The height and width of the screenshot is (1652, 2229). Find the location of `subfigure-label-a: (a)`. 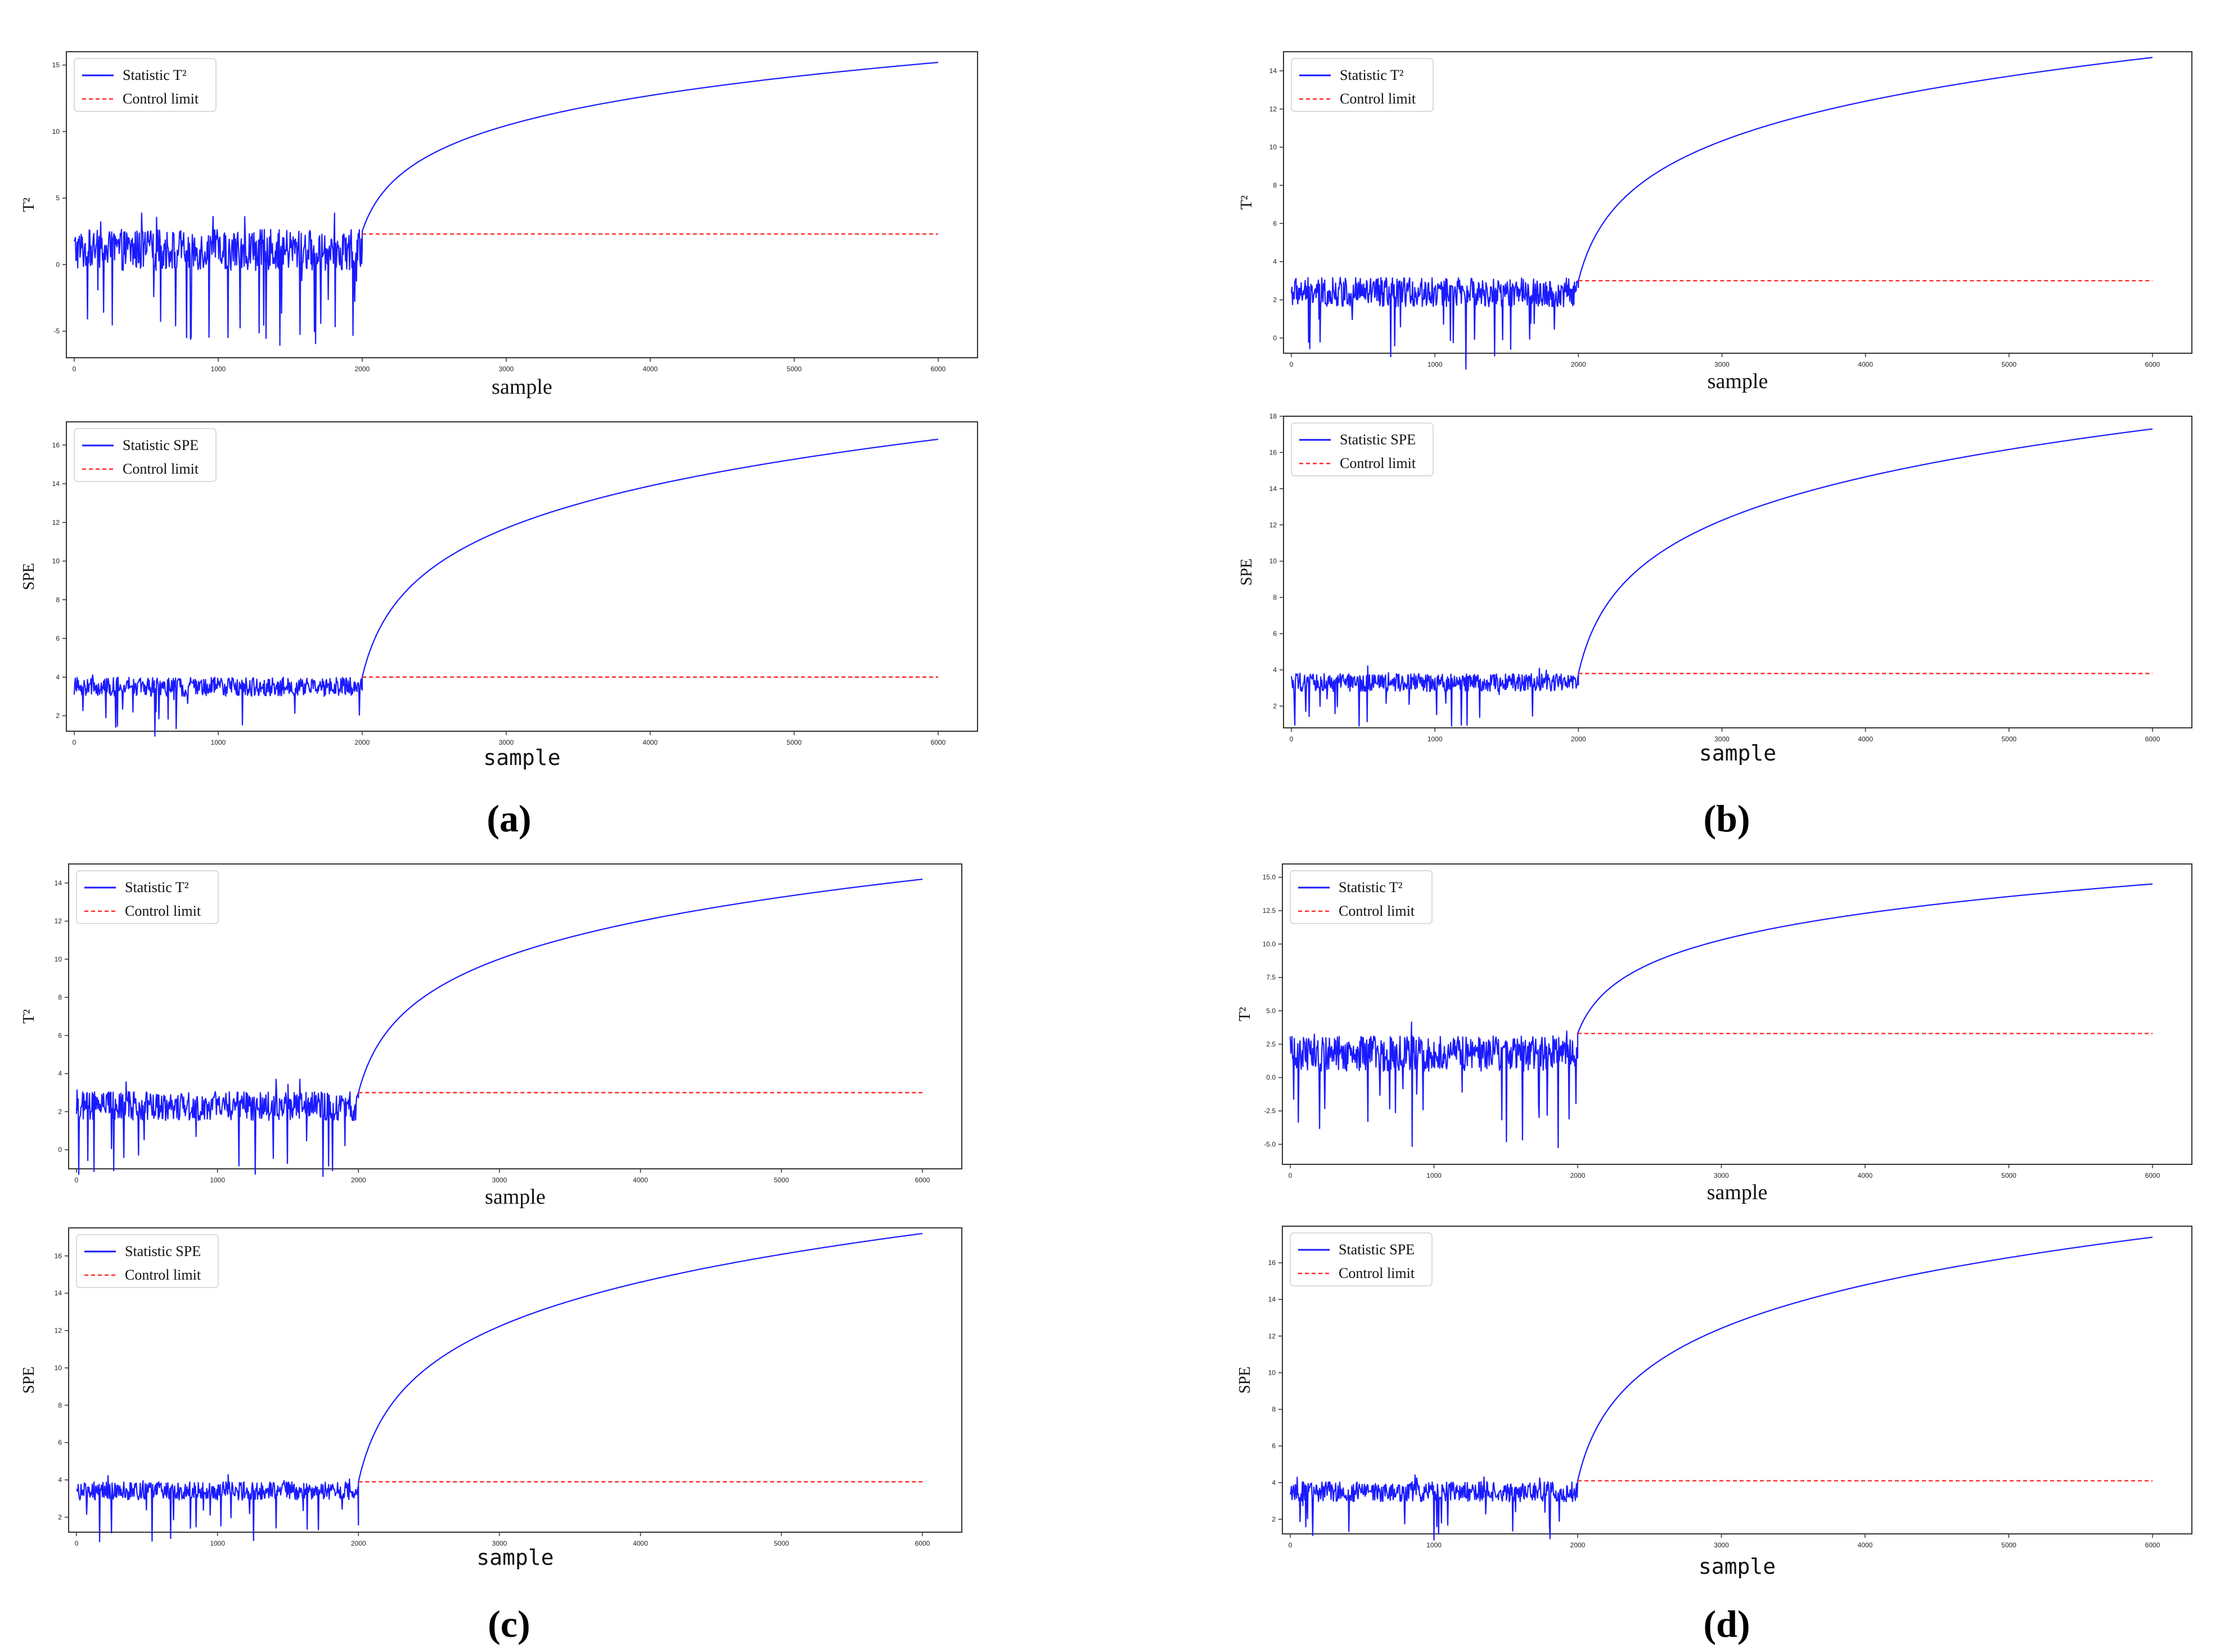

subfigure-label-a: (a) is located at coordinates (509, 818).